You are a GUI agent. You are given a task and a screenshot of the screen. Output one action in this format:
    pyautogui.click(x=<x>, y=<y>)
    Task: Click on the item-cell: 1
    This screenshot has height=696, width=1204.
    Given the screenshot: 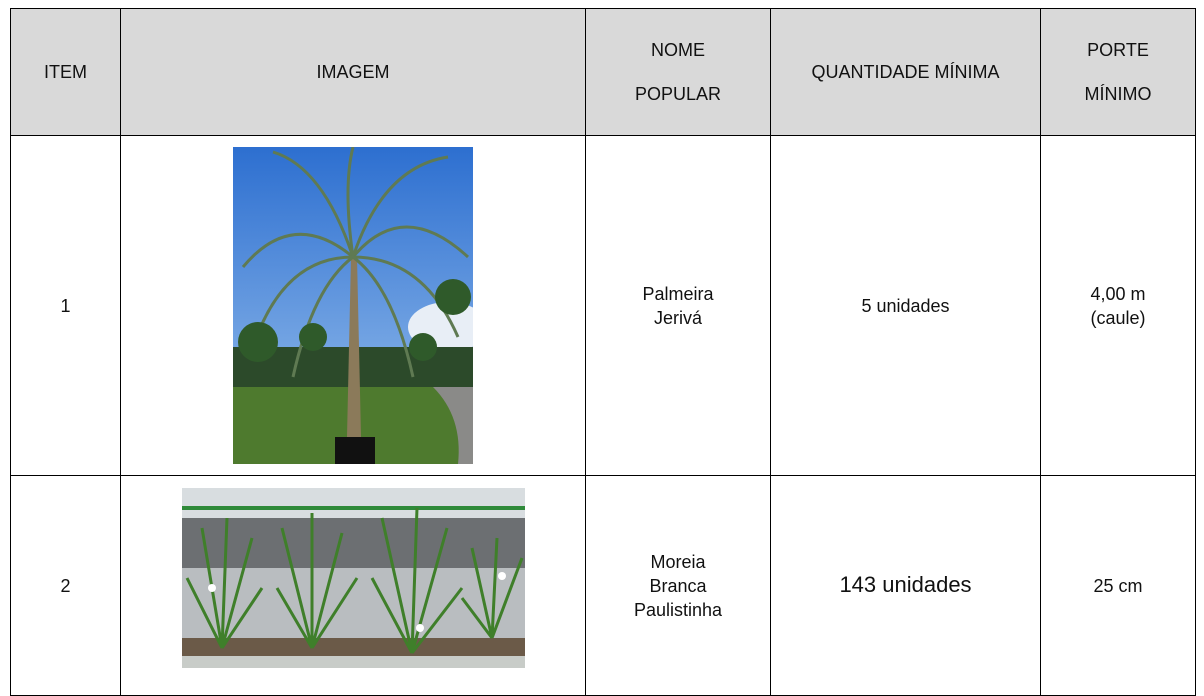 What is the action you would take?
    pyautogui.click(x=65, y=305)
    